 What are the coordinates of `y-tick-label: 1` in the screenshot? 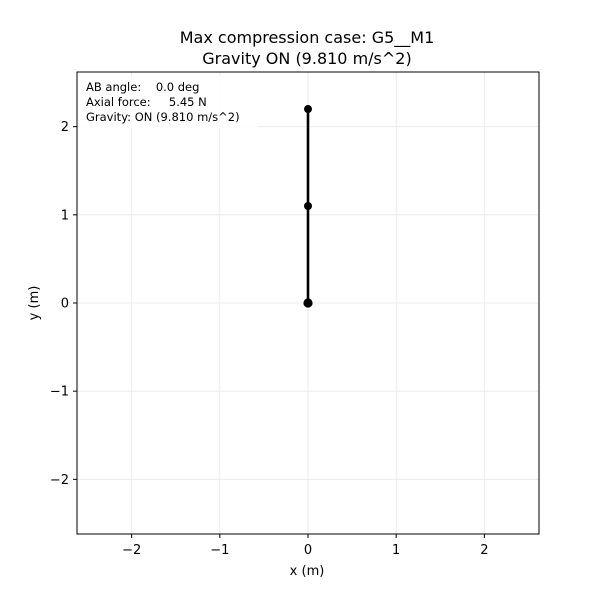 It's located at (65, 215).